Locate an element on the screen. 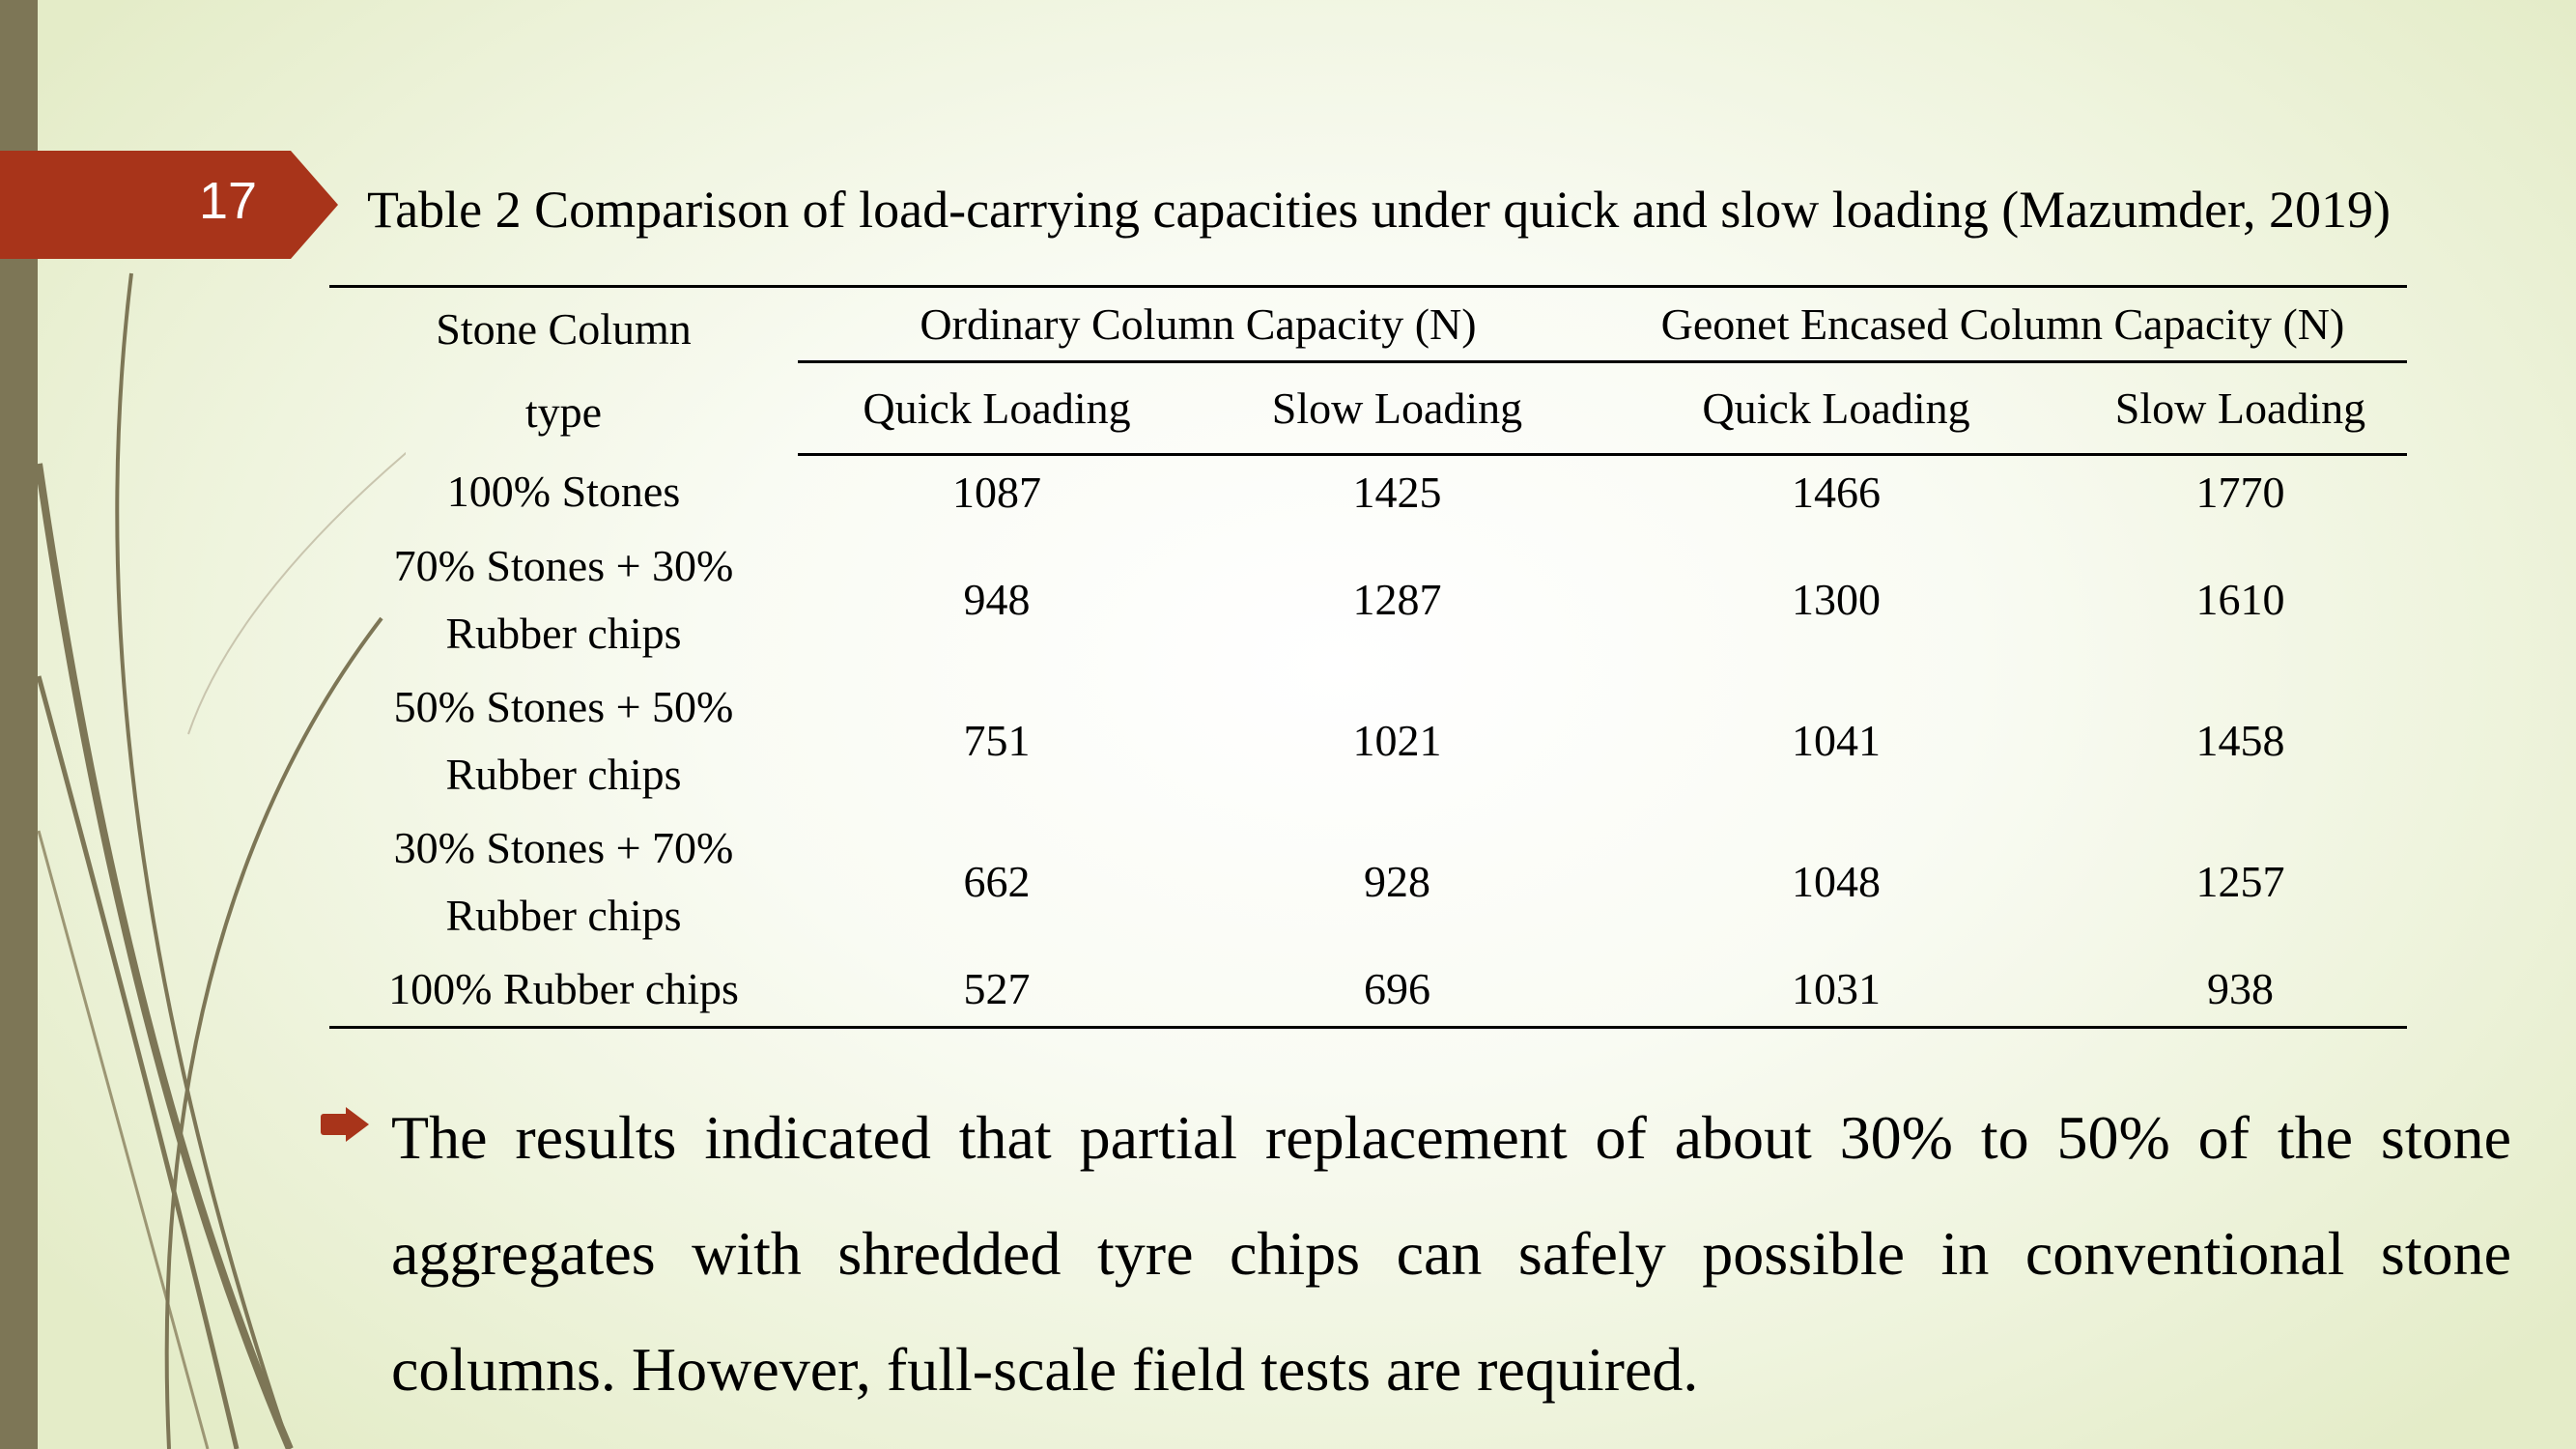 The height and width of the screenshot is (1449, 2576). encased-slow-value: 1610 is located at coordinates (2240, 599).